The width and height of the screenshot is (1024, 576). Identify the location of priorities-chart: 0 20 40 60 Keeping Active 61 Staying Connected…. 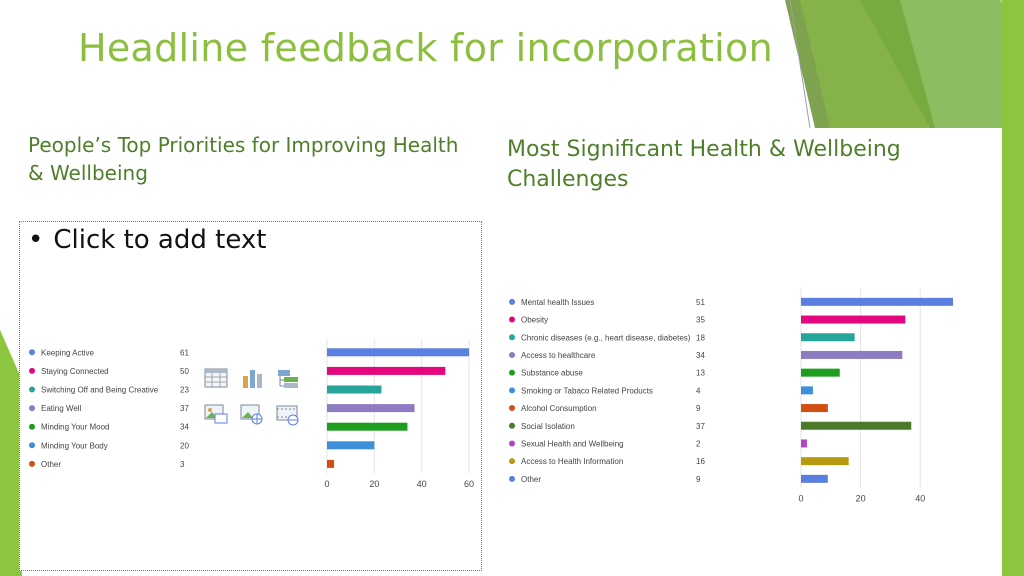
(250, 415).